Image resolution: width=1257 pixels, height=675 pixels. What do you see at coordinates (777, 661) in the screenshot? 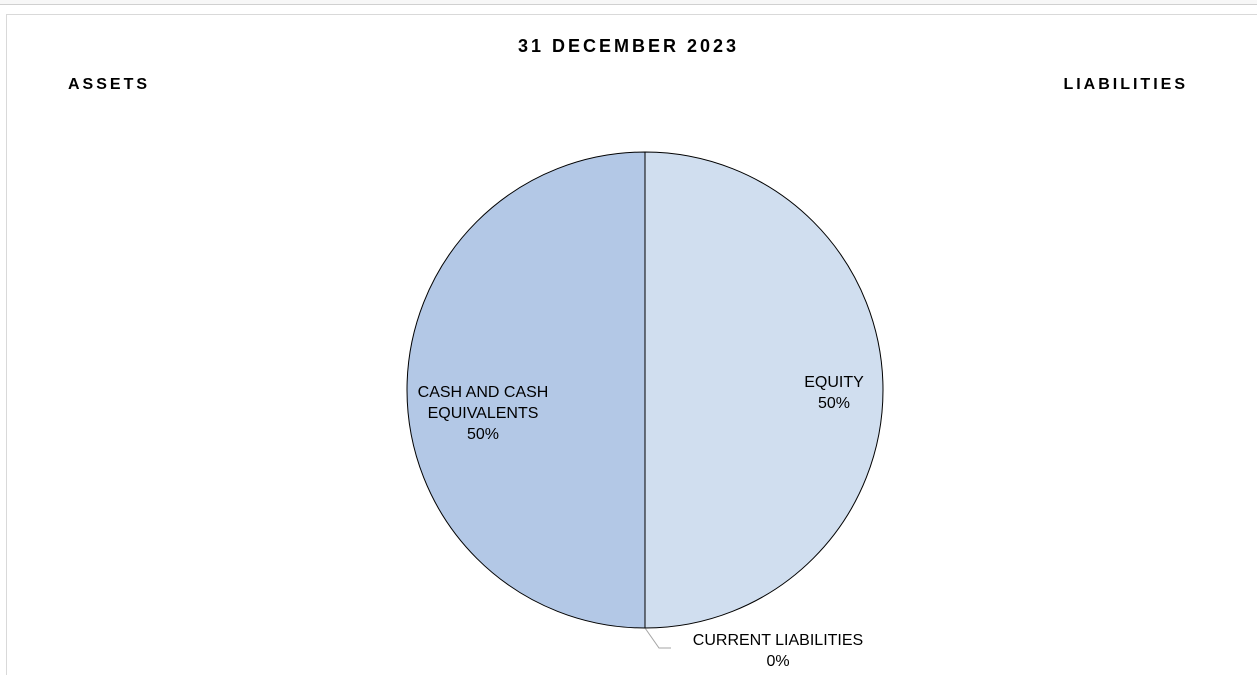
I see `slice-percent-label: 0%` at bounding box center [777, 661].